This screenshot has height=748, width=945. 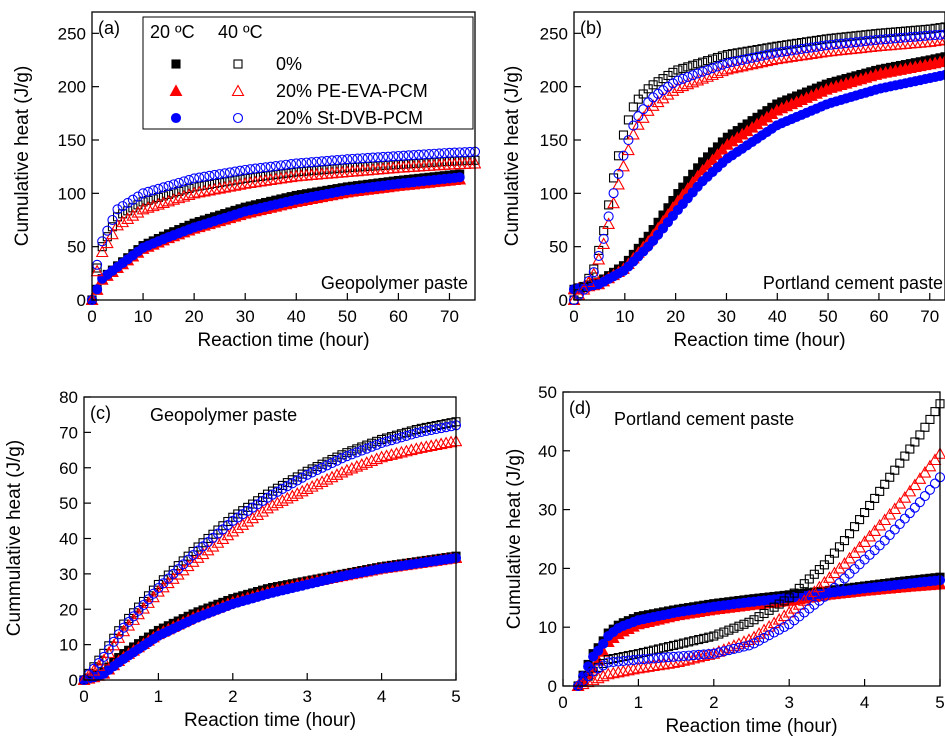 What do you see at coordinates (68, 574) in the screenshot?
I see `y-tick-label: 30` at bounding box center [68, 574].